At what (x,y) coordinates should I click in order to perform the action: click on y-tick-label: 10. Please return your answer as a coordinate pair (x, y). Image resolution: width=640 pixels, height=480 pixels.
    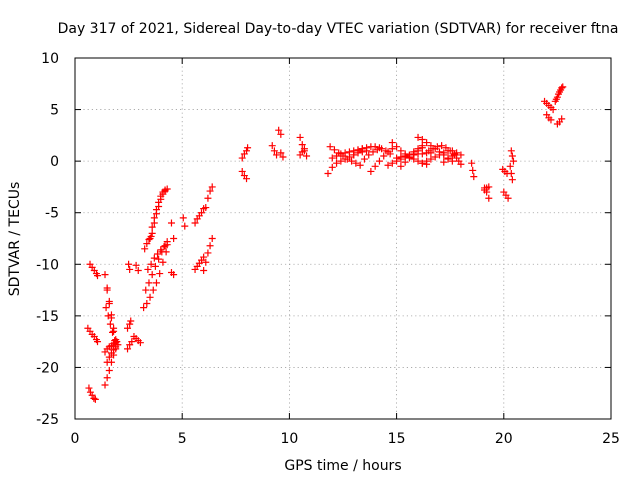
    Looking at the image, I should click on (50, 59).